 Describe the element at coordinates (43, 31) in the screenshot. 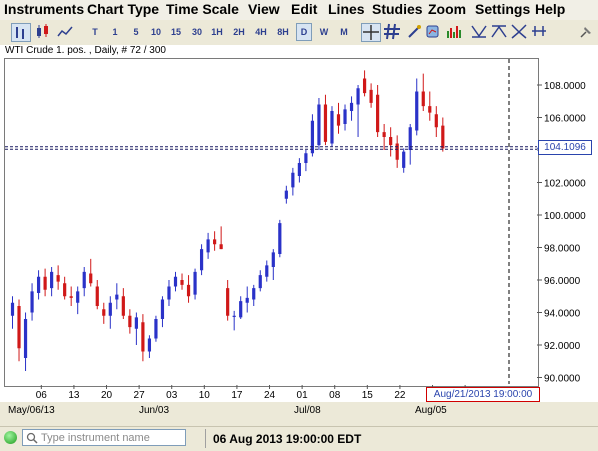

I see `candlestick-icon` at that location.